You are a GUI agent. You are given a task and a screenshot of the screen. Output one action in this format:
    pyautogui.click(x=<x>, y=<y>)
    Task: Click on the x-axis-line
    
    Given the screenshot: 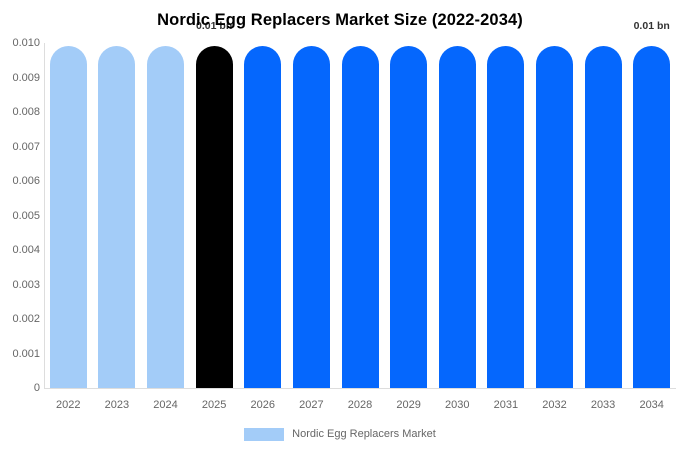 What is the action you would take?
    pyautogui.click(x=360, y=388)
    